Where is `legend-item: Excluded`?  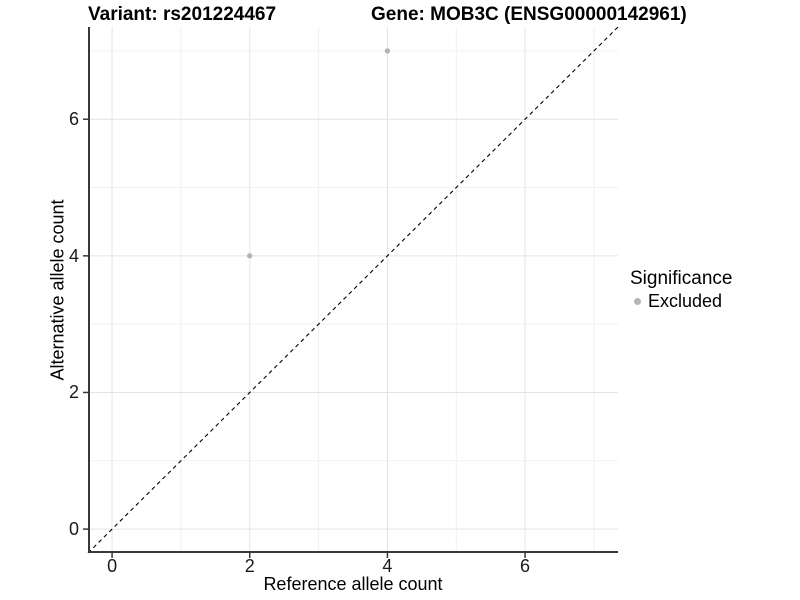
legend-item: Excluded is located at coordinates (681, 301).